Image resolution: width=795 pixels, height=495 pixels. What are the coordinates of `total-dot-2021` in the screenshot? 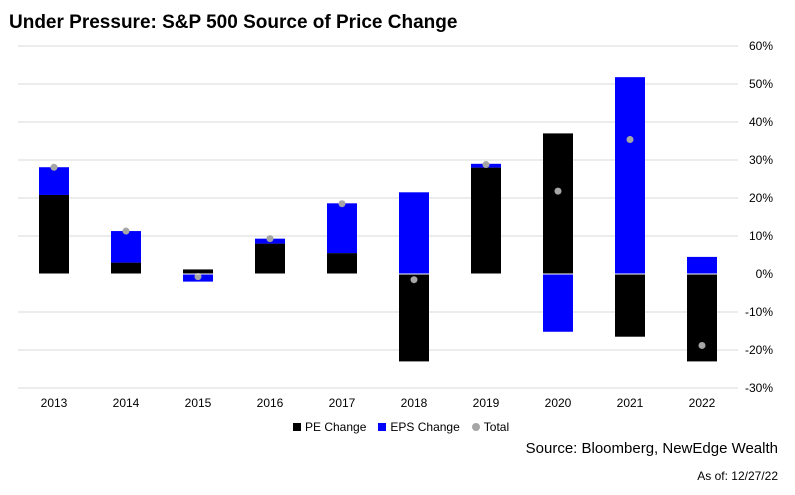 It's located at (630, 139).